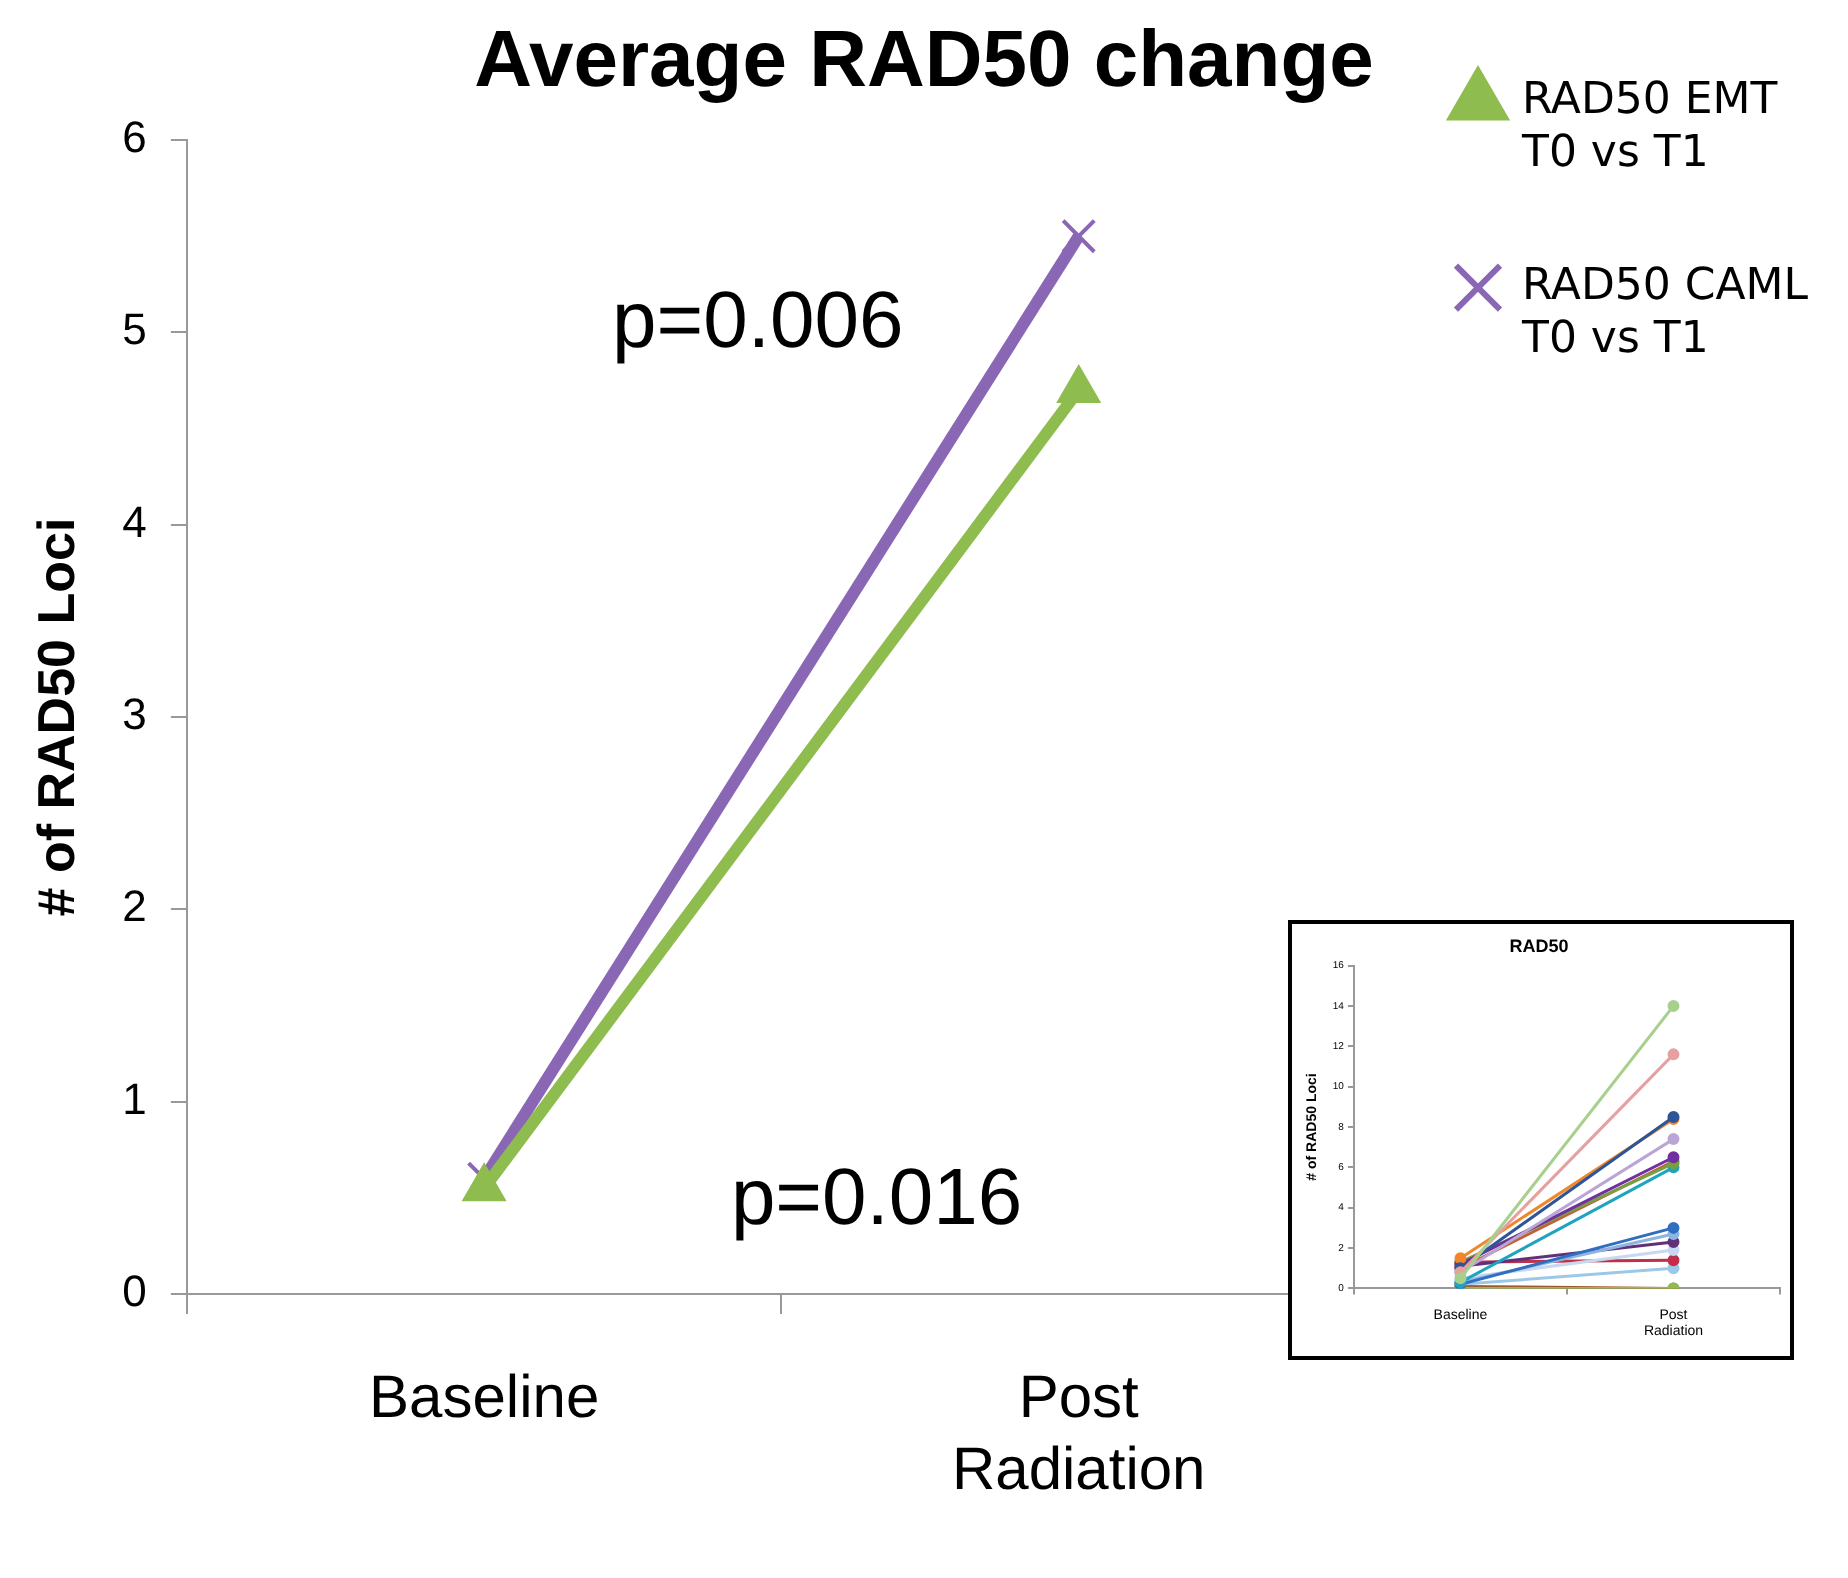 This screenshot has height=1578, width=1848. Describe the element at coordinates (1539, 945) in the screenshot. I see `chart-title: RAD50` at that location.